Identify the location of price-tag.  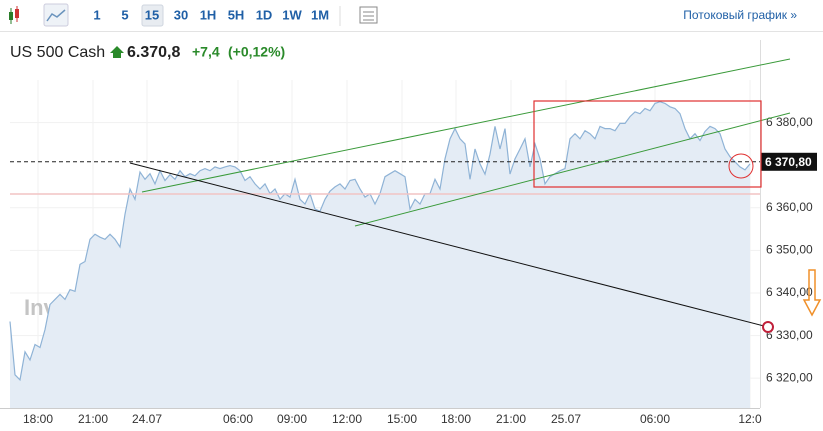
(789, 161).